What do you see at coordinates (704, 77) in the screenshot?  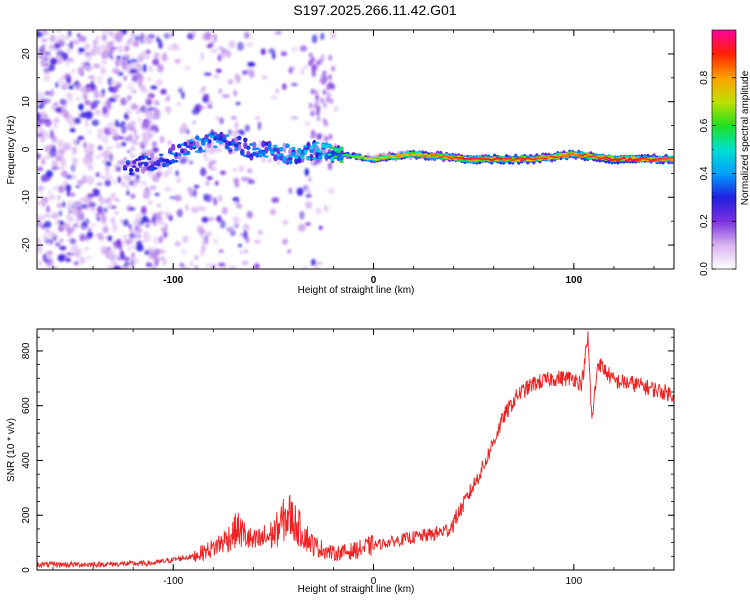 I see `colorbar-tick-label: 0.8` at bounding box center [704, 77].